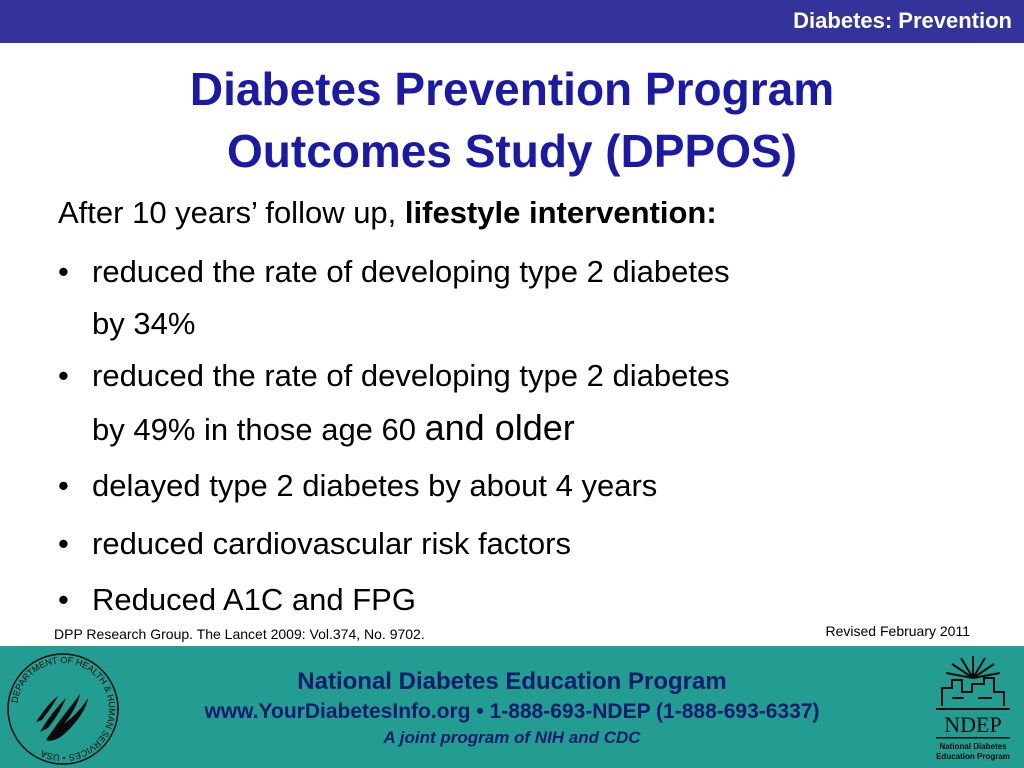  I want to click on bullet-text-cont: by 34%, so click(144, 323).